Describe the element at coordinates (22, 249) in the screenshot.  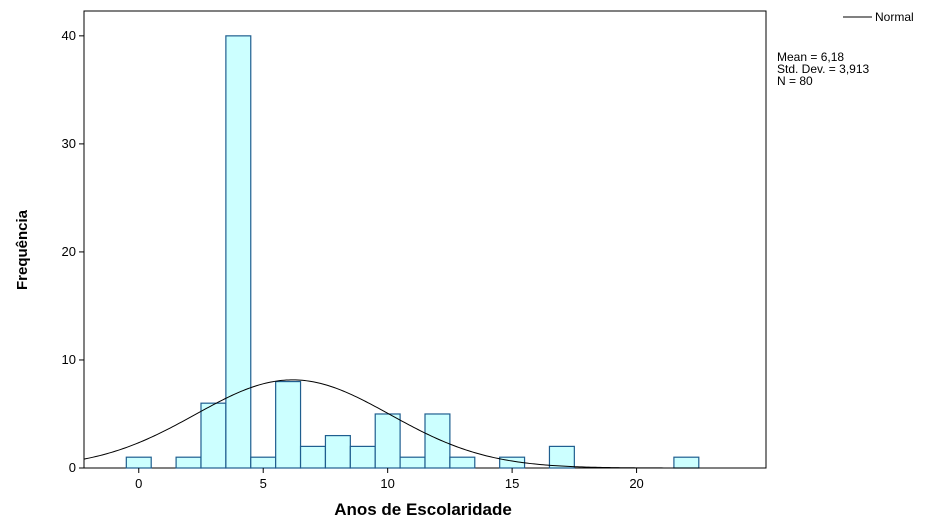
I see `y-axis-title: Frequência` at that location.